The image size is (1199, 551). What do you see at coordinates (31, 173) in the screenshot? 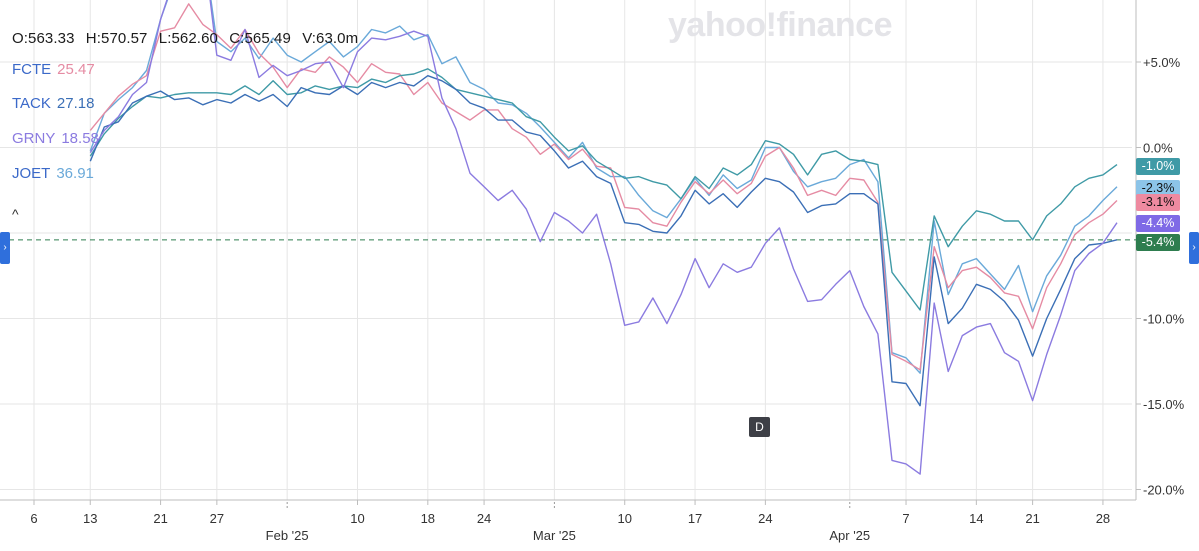
I see `legend-symbol: JOET` at bounding box center [31, 173].